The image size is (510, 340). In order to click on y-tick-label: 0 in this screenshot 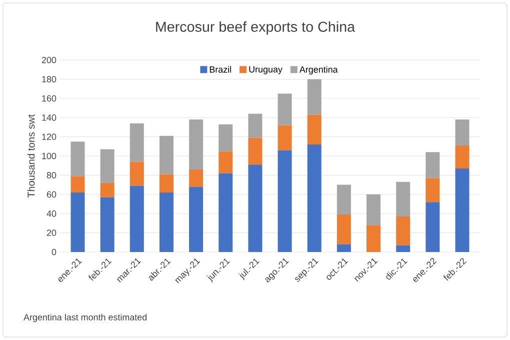, I will do `click(54, 252)`.